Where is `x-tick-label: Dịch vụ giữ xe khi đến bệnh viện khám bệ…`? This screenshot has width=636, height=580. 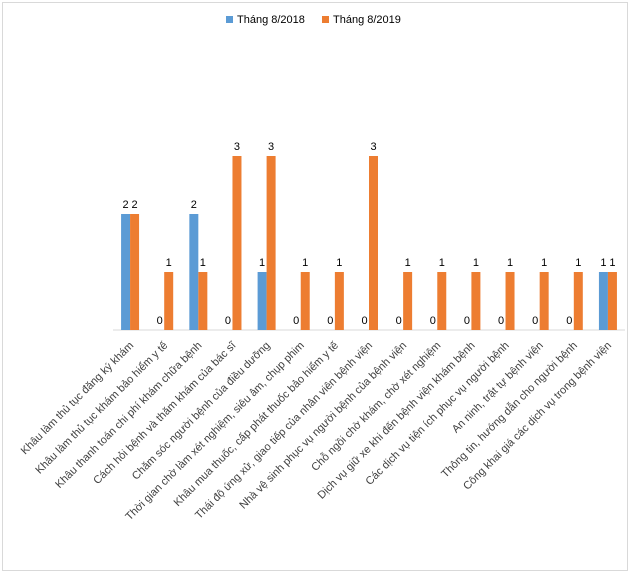 x-tick-label: Dịch vụ giữ xe khi đến bệnh viện khám bệ… is located at coordinates (397, 421).